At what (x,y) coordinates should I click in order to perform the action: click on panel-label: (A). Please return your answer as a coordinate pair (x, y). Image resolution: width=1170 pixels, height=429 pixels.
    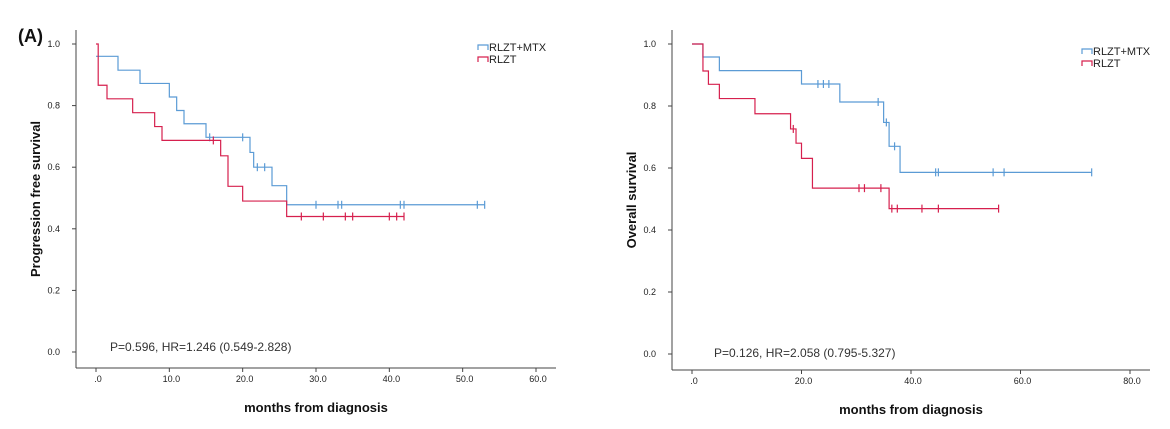
    Looking at the image, I should click on (30, 36).